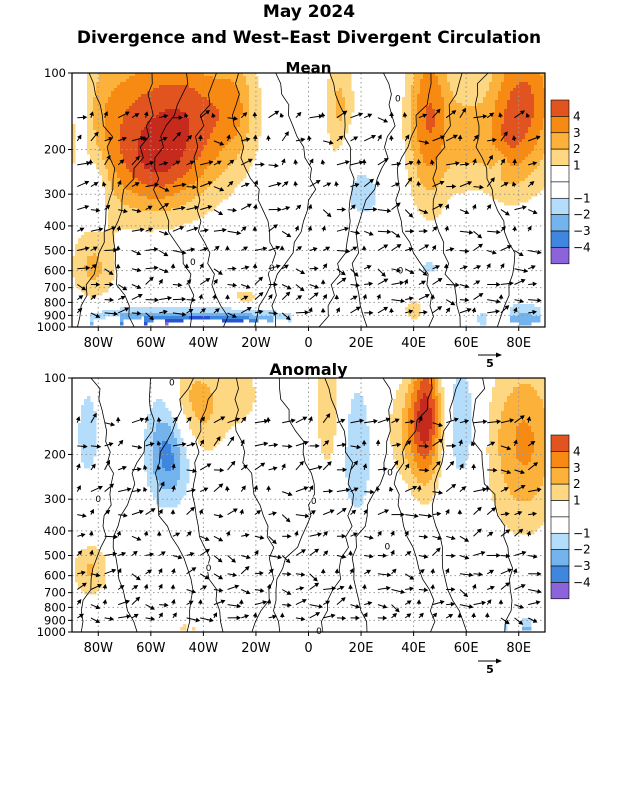 The height and width of the screenshot is (800, 618). What do you see at coordinates (96, 200) in the screenshot?
I see `contour-line` at bounding box center [96, 200].